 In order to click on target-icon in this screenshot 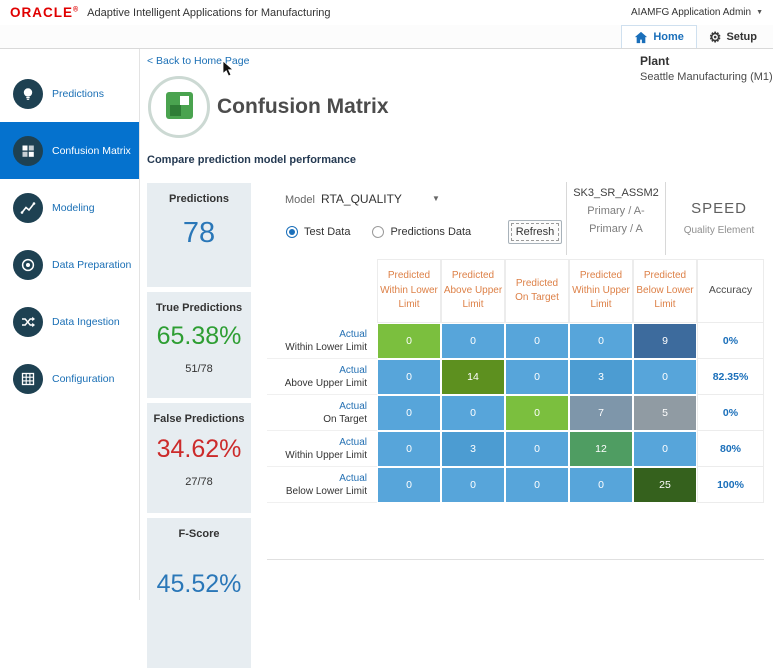, I will do `click(28, 264)`.